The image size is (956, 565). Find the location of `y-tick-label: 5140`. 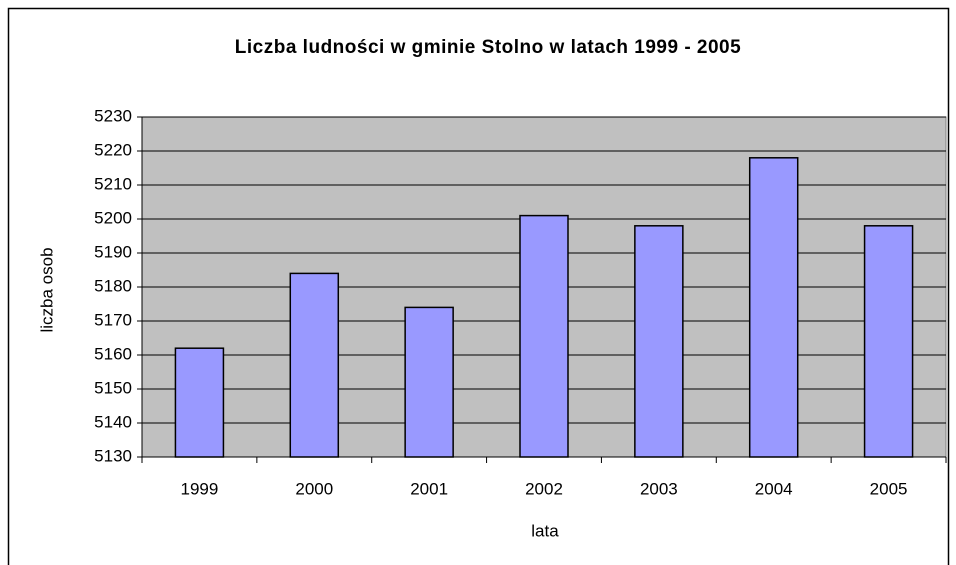

y-tick-label: 5140 is located at coordinates (113, 421).